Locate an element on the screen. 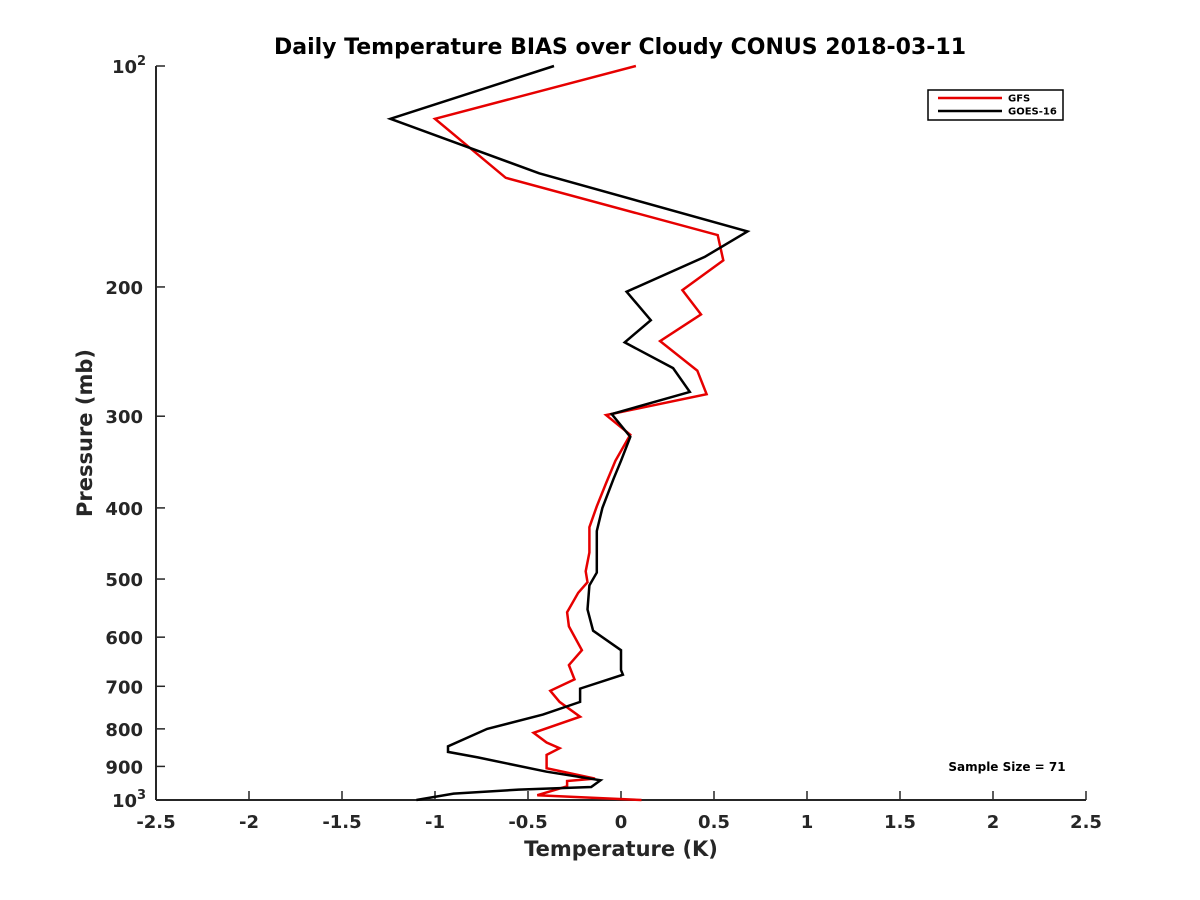 This screenshot has height=900, width=1200. y-axis-label: Pressure (mb) is located at coordinates (85, 433).